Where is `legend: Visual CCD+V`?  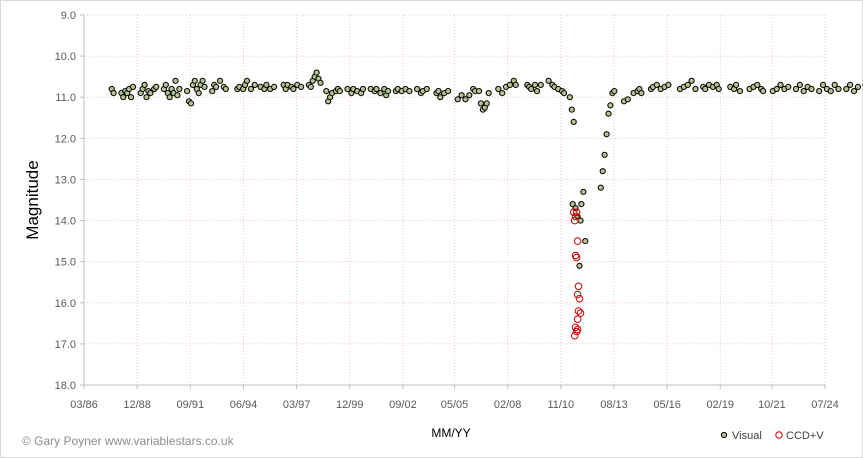 legend: Visual CCD+V is located at coordinates (772, 436).